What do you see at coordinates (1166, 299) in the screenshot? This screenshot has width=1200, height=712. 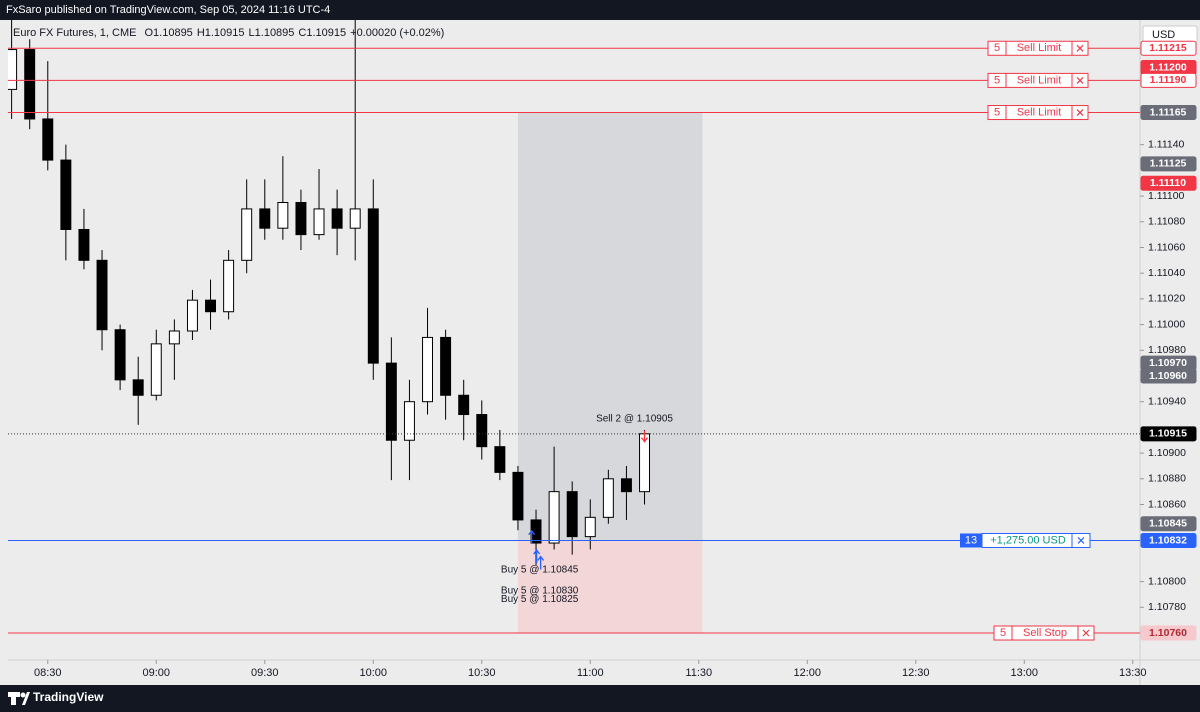 I see `y-tick-label: 1.11020` at bounding box center [1166, 299].